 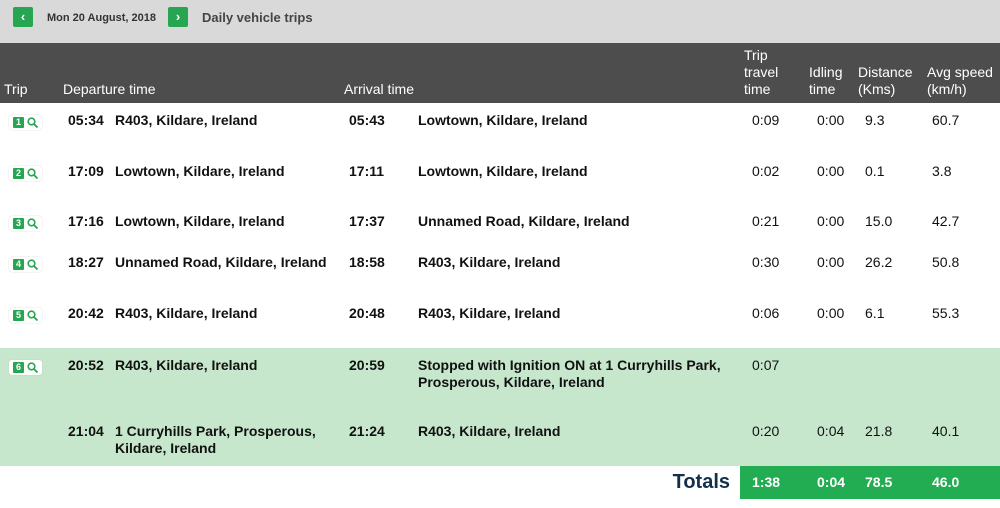 What do you see at coordinates (18, 315) in the screenshot?
I see `trip-number: 5` at bounding box center [18, 315].